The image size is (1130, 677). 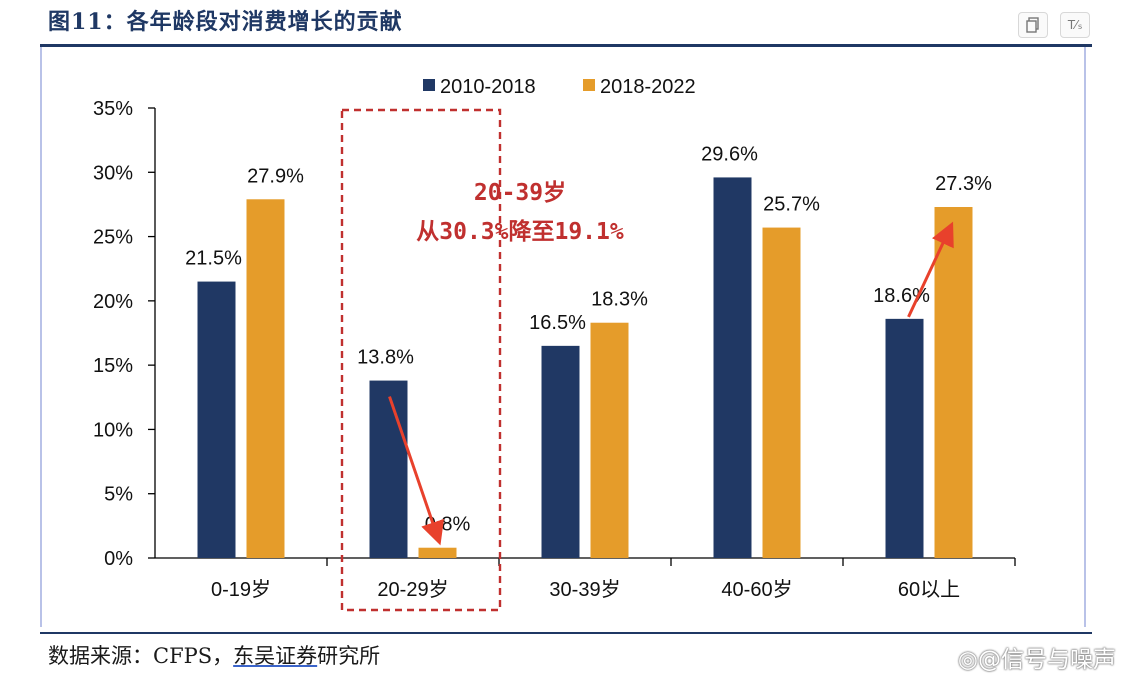 What do you see at coordinates (1036, 660) in the screenshot?
I see `watermark: ◎@信号与噪声` at bounding box center [1036, 660].